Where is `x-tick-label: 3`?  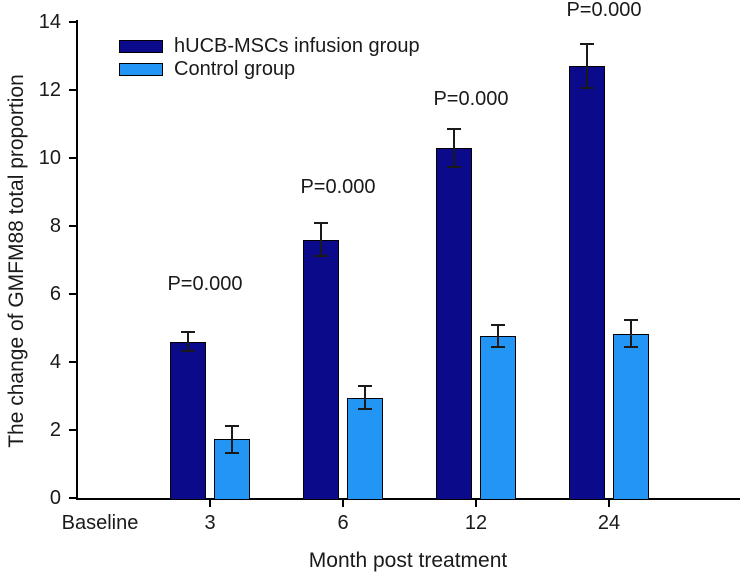 x-tick-label: 3 is located at coordinates (210, 523).